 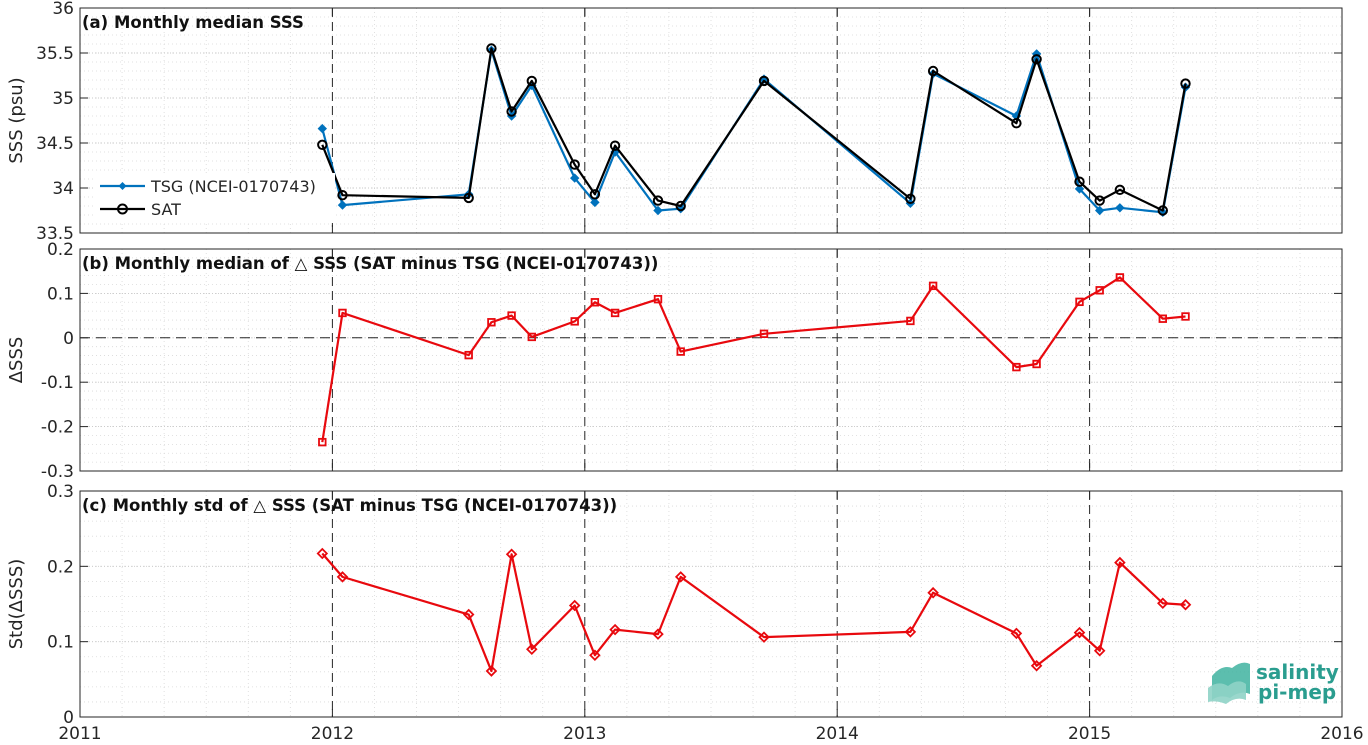 What do you see at coordinates (79, 734) in the screenshot?
I see `x-tick-label: 2011` at bounding box center [79, 734].